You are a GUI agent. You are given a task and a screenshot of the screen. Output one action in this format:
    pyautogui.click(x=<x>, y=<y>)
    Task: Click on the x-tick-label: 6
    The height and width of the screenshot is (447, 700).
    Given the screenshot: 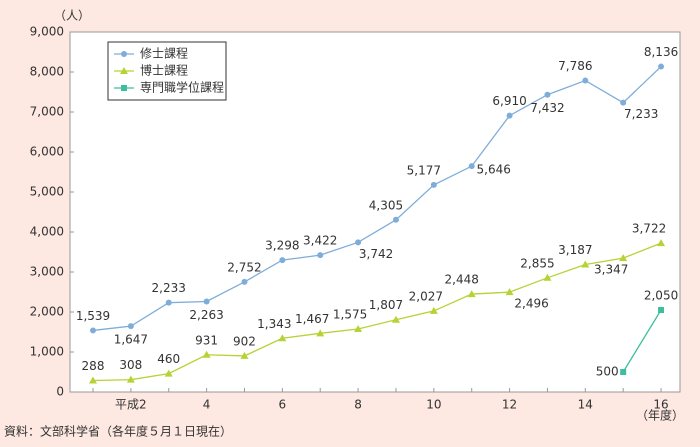 What is the action you would take?
    pyautogui.click(x=283, y=405)
    